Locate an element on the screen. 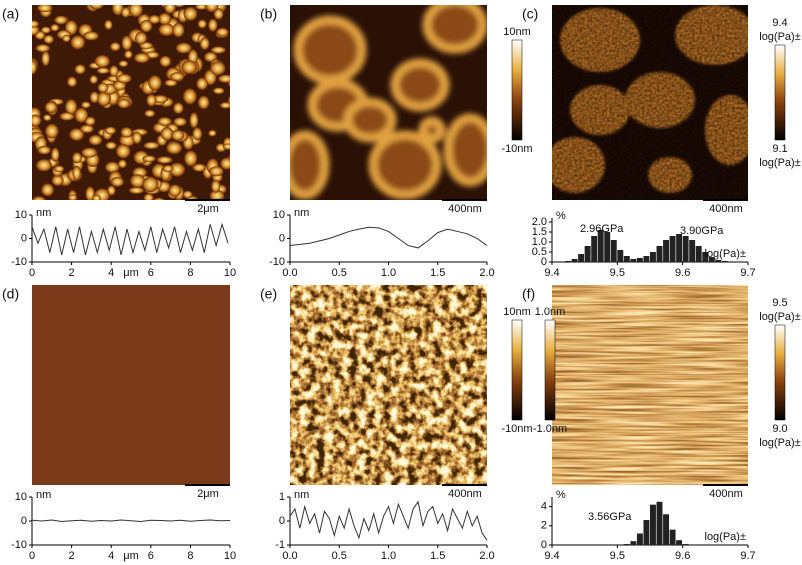  x-axis-label: log(Pa)± is located at coordinates (726, 254).